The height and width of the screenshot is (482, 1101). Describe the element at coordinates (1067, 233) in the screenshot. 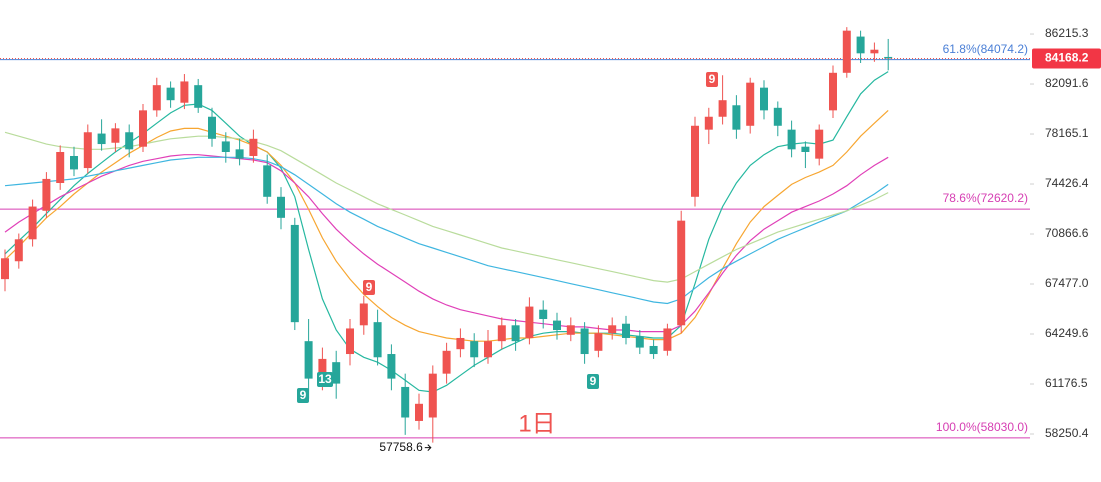

I see `y-tick-label: 70866.6` at that location.